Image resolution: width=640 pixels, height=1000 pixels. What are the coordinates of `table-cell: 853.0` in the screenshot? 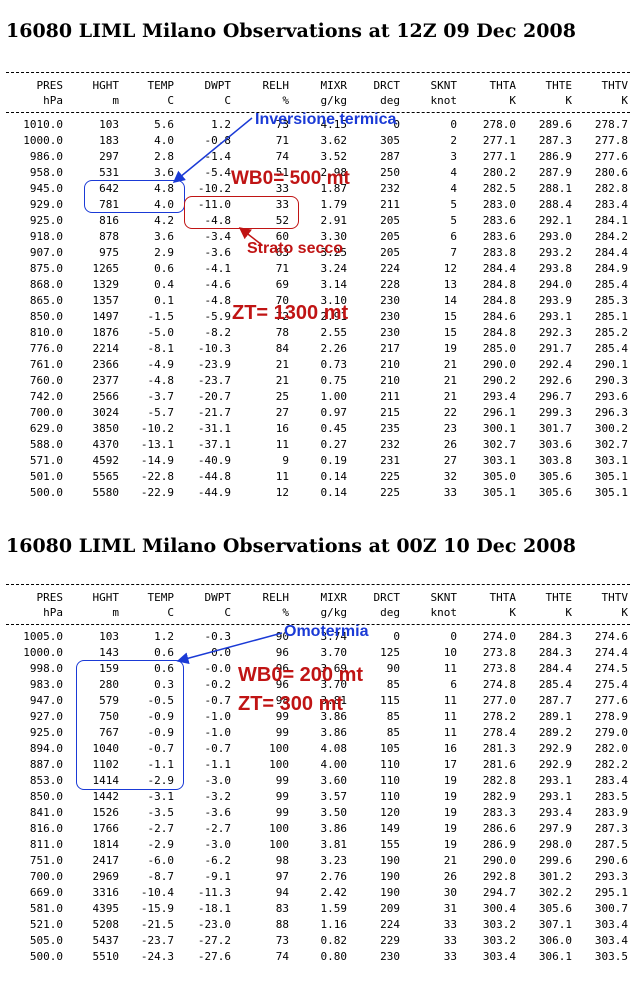 It's located at (46, 780).